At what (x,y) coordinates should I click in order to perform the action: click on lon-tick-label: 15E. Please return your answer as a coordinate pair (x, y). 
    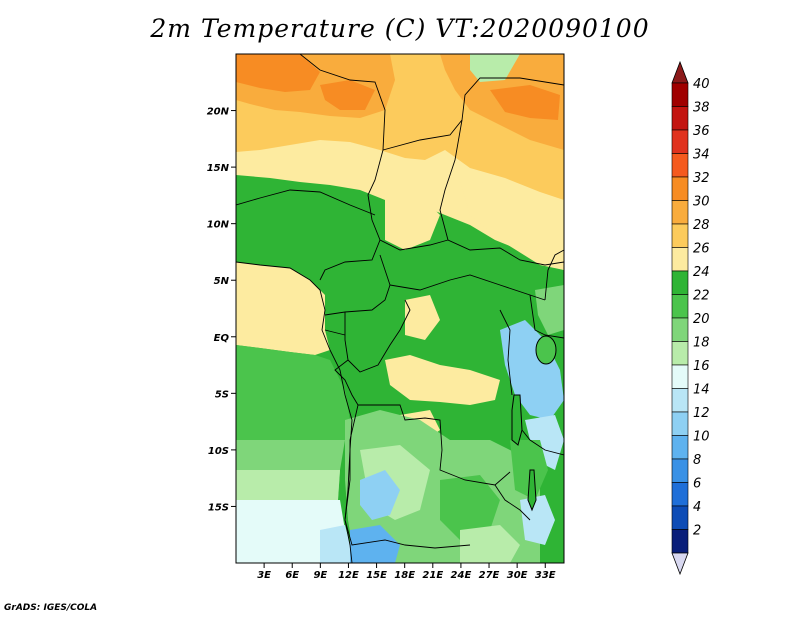
    Looking at the image, I should click on (376, 575).